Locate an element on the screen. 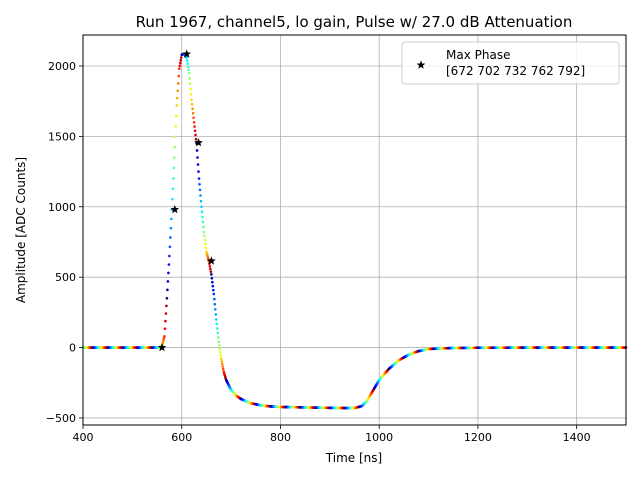 The width and height of the screenshot is (640, 484). legend-label-line-2: [672 702 732 762 792] is located at coordinates (515, 71).